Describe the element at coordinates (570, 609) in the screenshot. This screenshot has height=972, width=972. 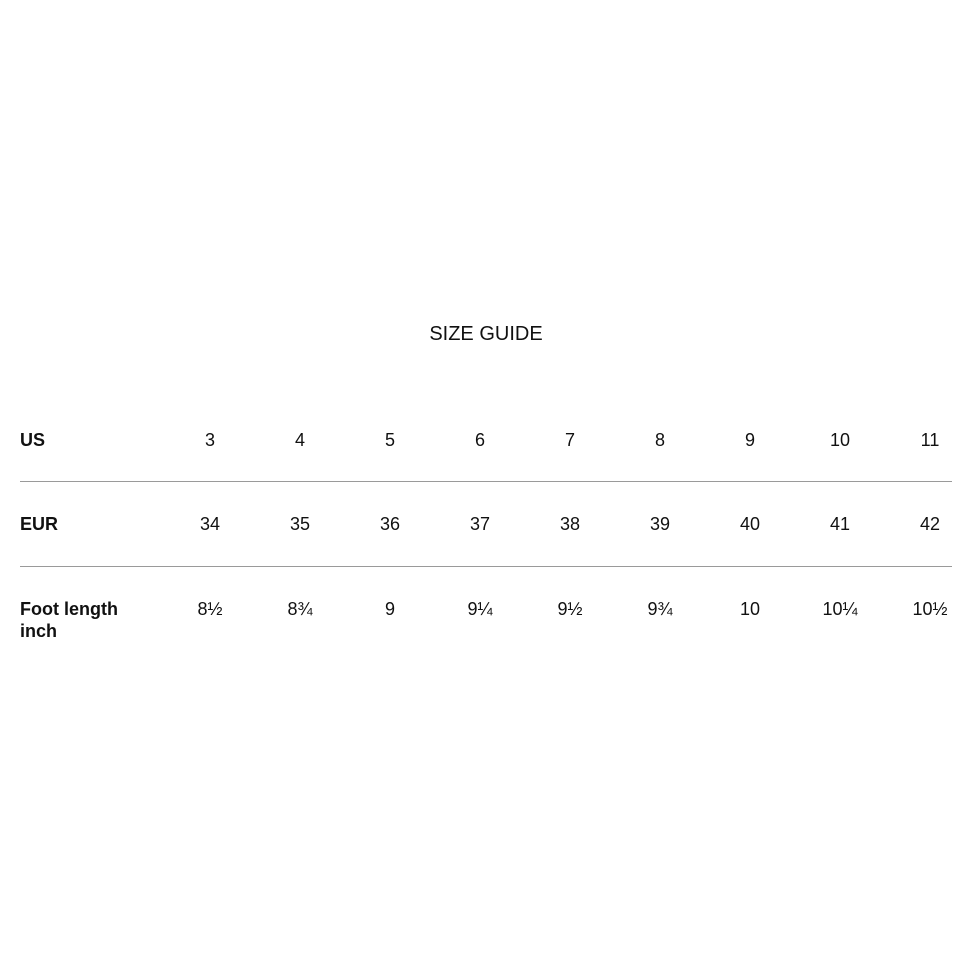
I see `table-cell: 9½` at that location.